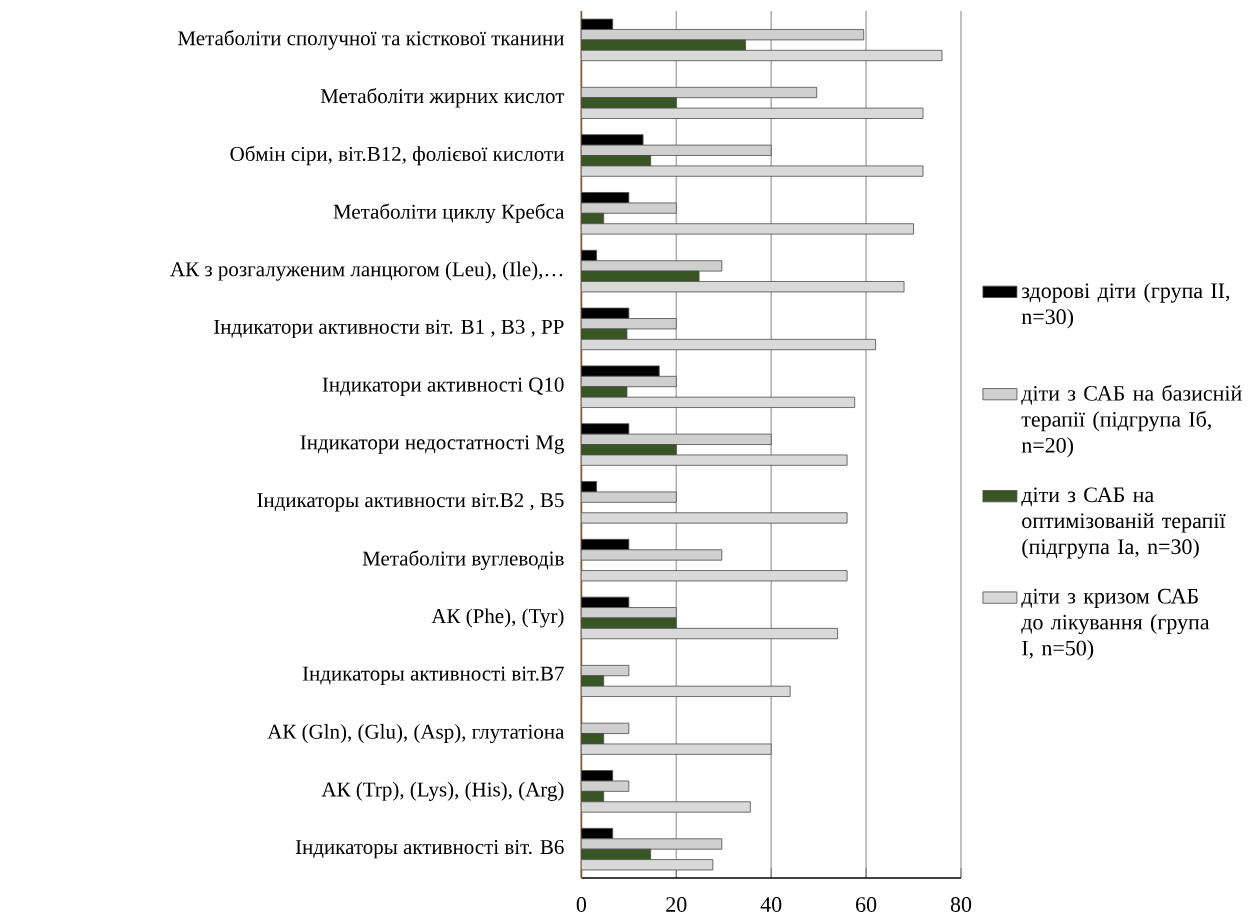  I want to click on y-tick-label: Індикаторы активності віт.В7, so click(433, 675).